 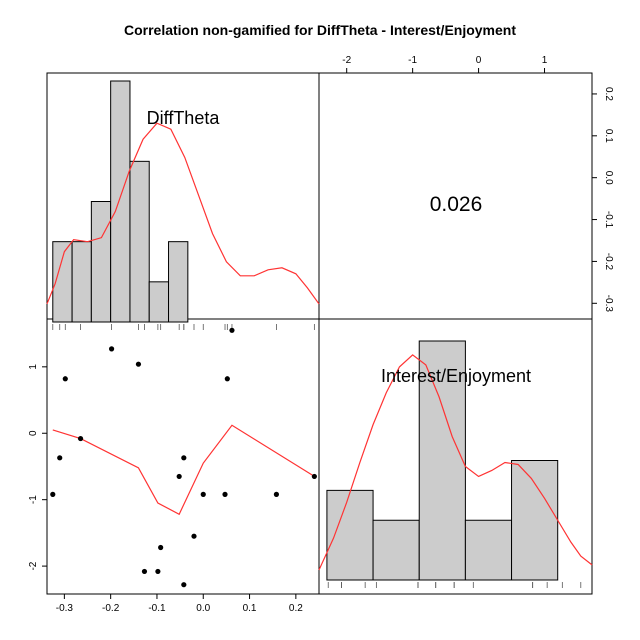 I want to click on x-tick-label: 0.0, so click(x=203, y=608).